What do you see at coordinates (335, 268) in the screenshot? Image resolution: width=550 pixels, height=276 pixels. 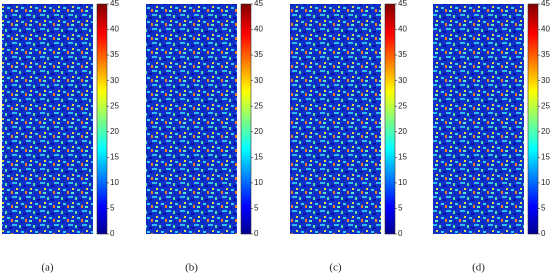 I see `panel-caption: (c)` at bounding box center [335, 268].